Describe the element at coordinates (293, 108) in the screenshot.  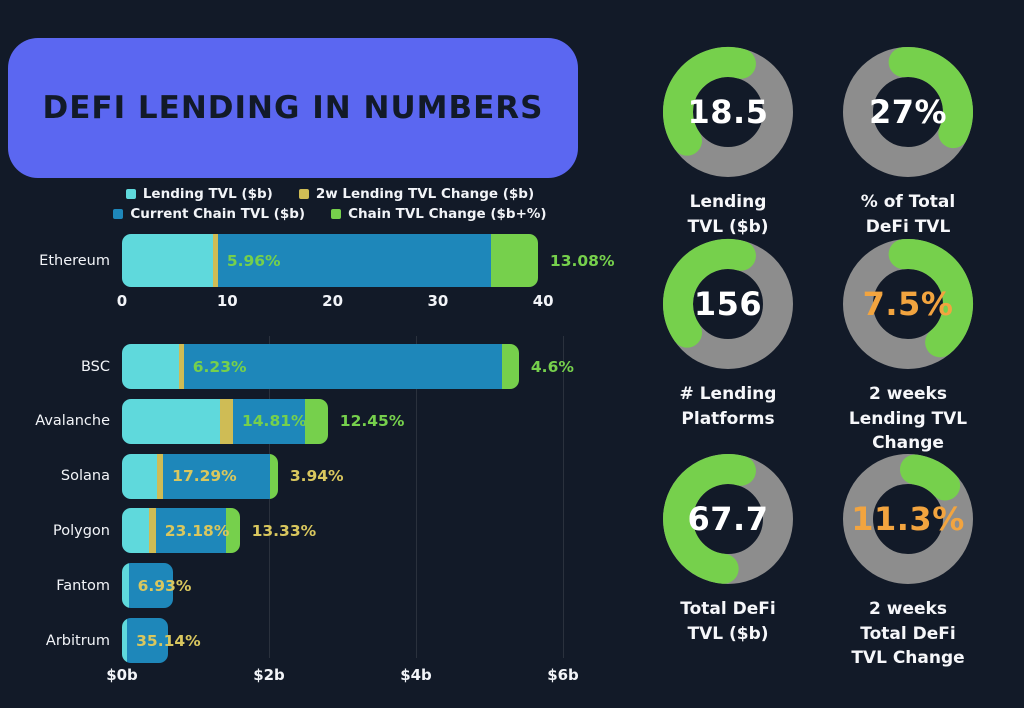
I see `title-banner: DEFI LENDING IN NUMBERS` at that location.